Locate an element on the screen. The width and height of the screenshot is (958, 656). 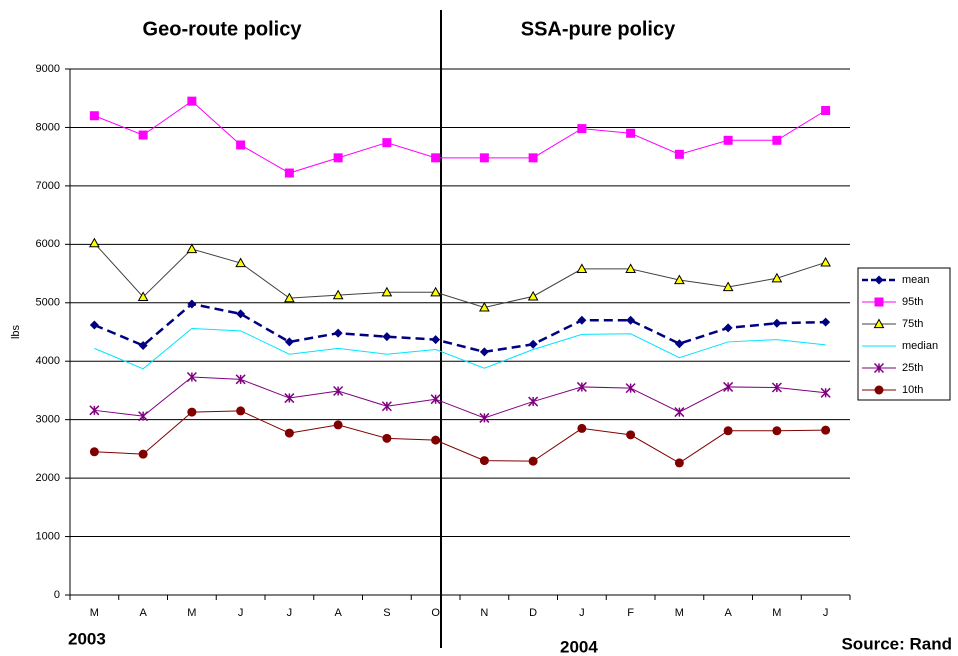
source-note: Source: Rand is located at coordinates (896, 643).